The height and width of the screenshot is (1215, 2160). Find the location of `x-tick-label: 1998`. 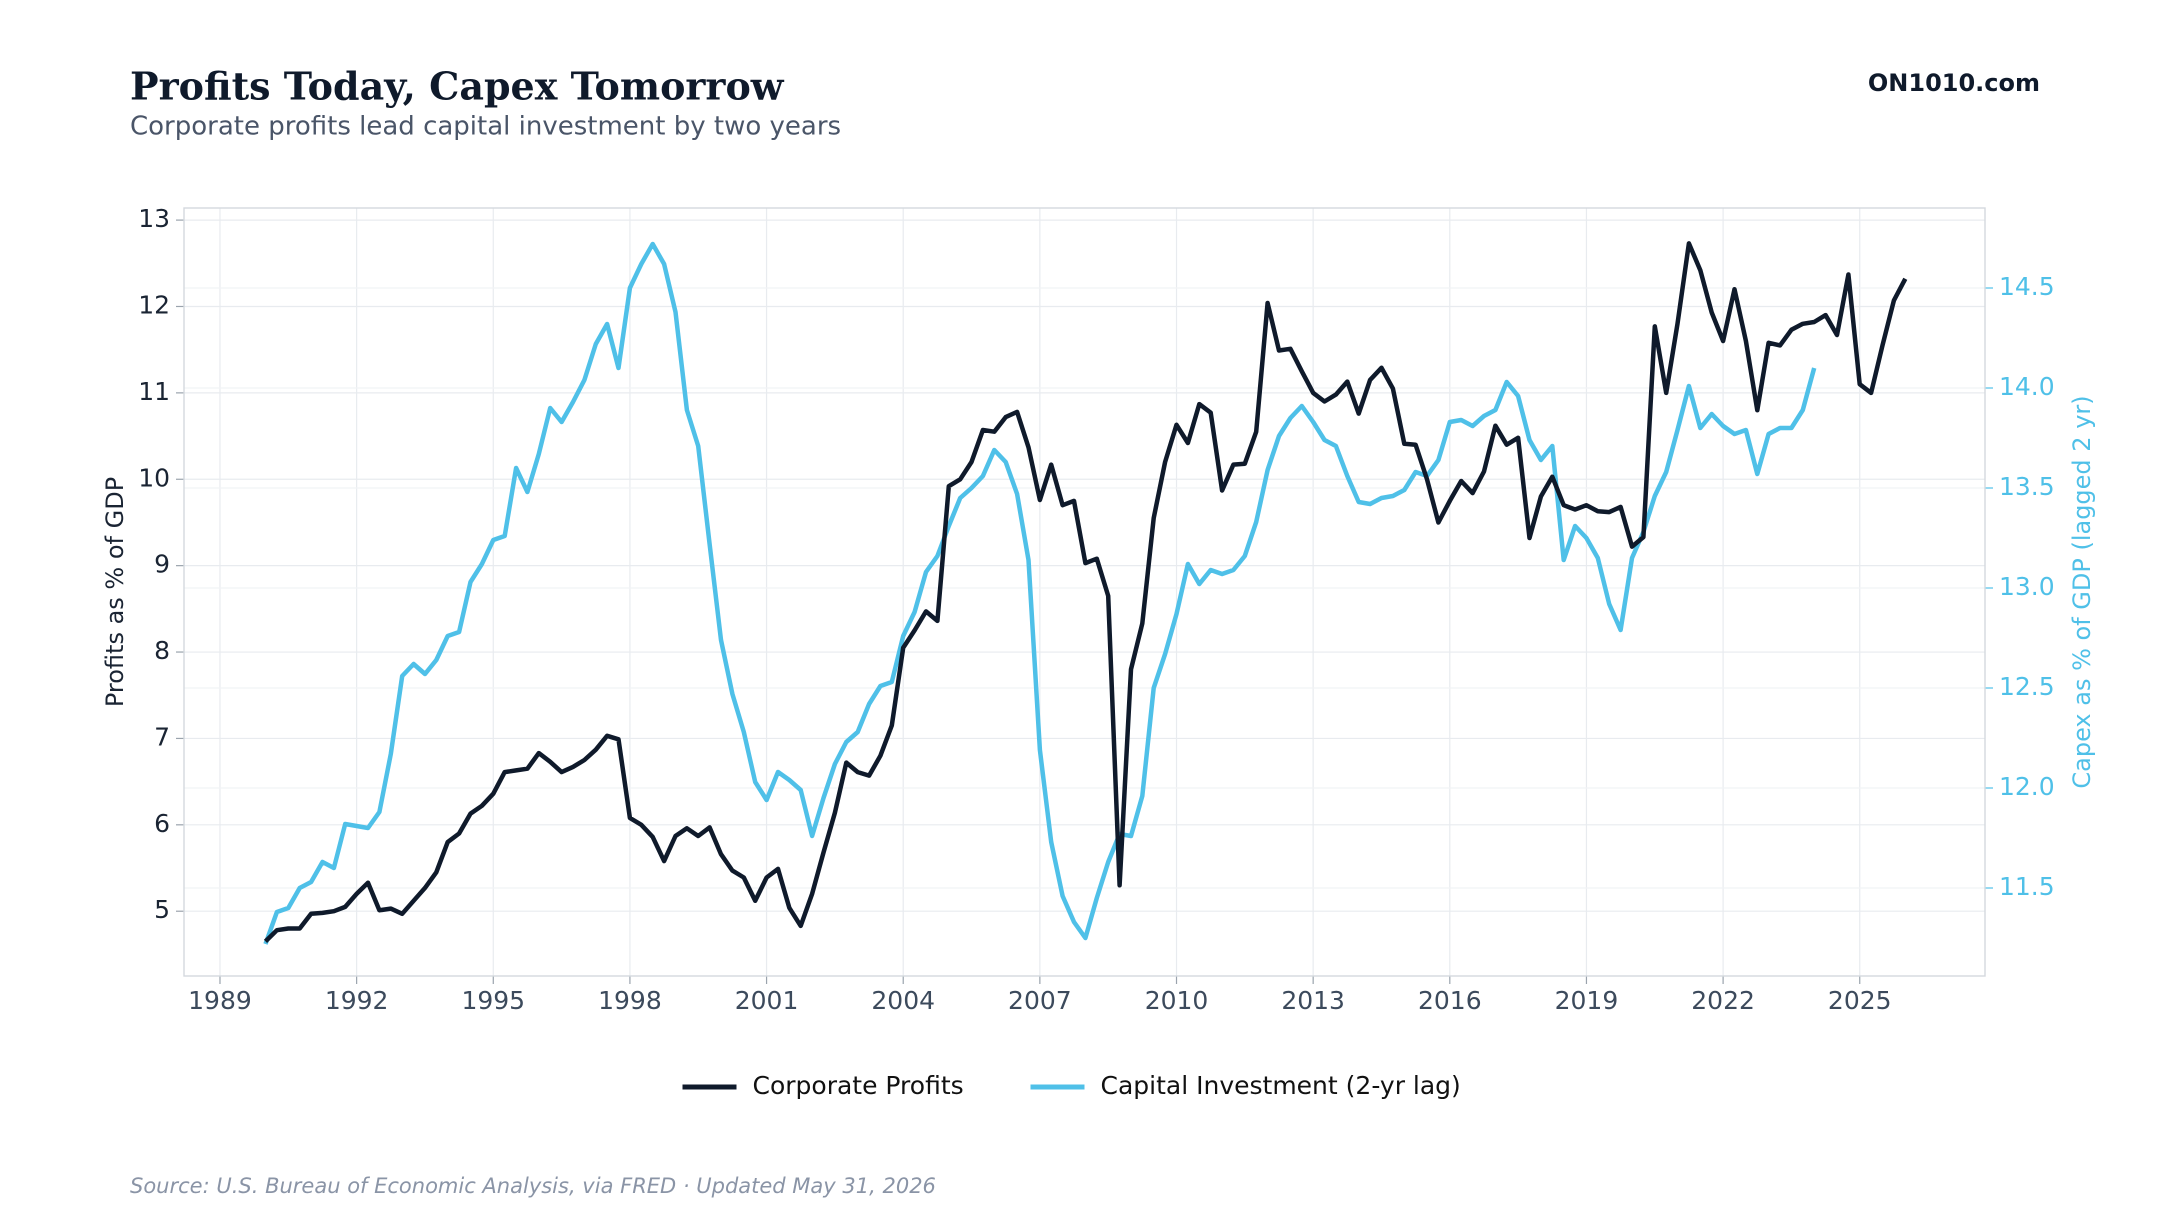

x-tick-label: 1998 is located at coordinates (630, 1000).